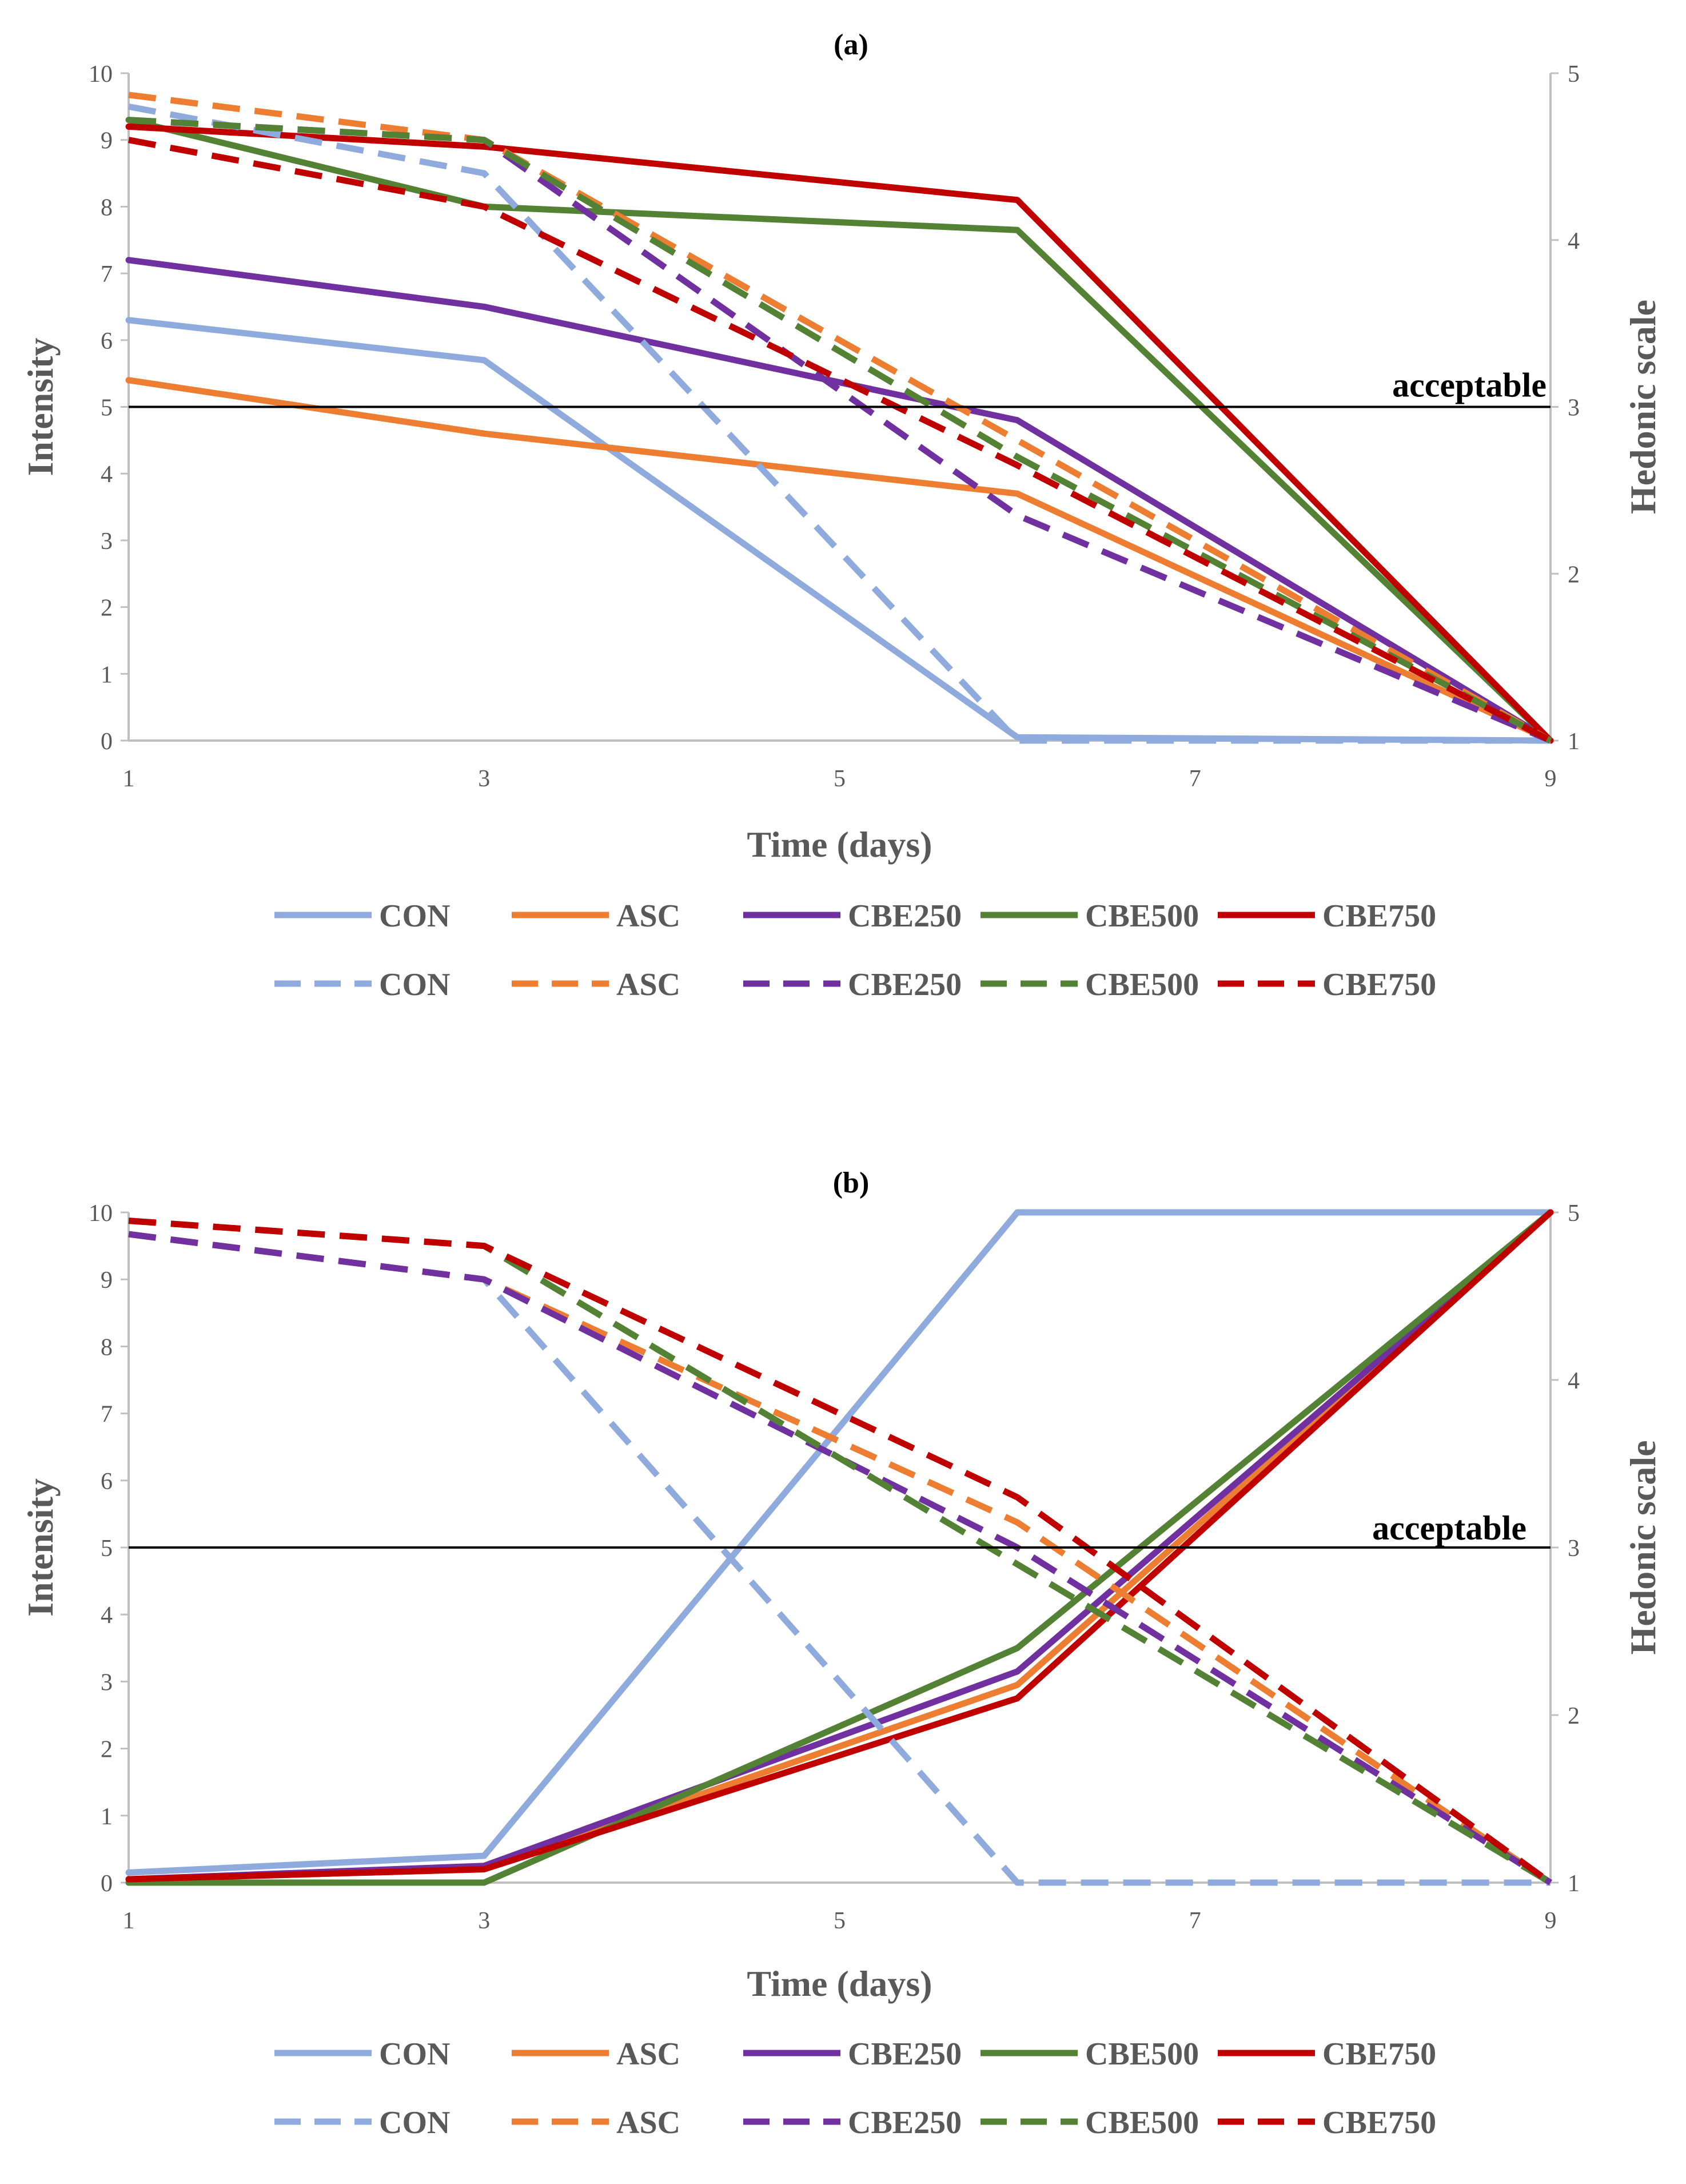 The width and height of the screenshot is (1686, 2184). I want to click on panel-title: (a), so click(851, 45).